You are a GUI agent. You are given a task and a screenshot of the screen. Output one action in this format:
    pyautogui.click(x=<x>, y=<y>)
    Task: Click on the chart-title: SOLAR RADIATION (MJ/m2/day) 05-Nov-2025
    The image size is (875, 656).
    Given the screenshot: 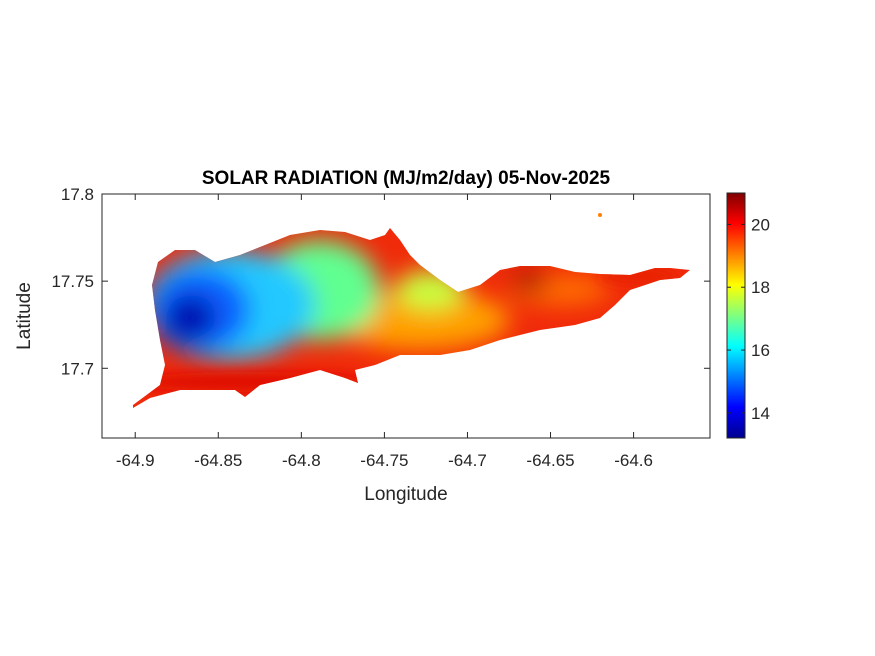 What is the action you would take?
    pyautogui.click(x=406, y=178)
    